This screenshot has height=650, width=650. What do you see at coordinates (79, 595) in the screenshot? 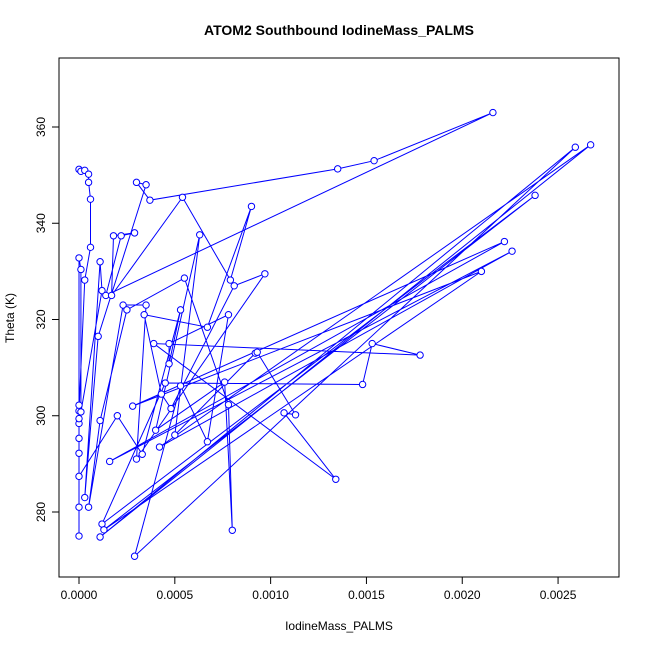
I see `x-tick-label: 0.0000` at bounding box center [79, 595].